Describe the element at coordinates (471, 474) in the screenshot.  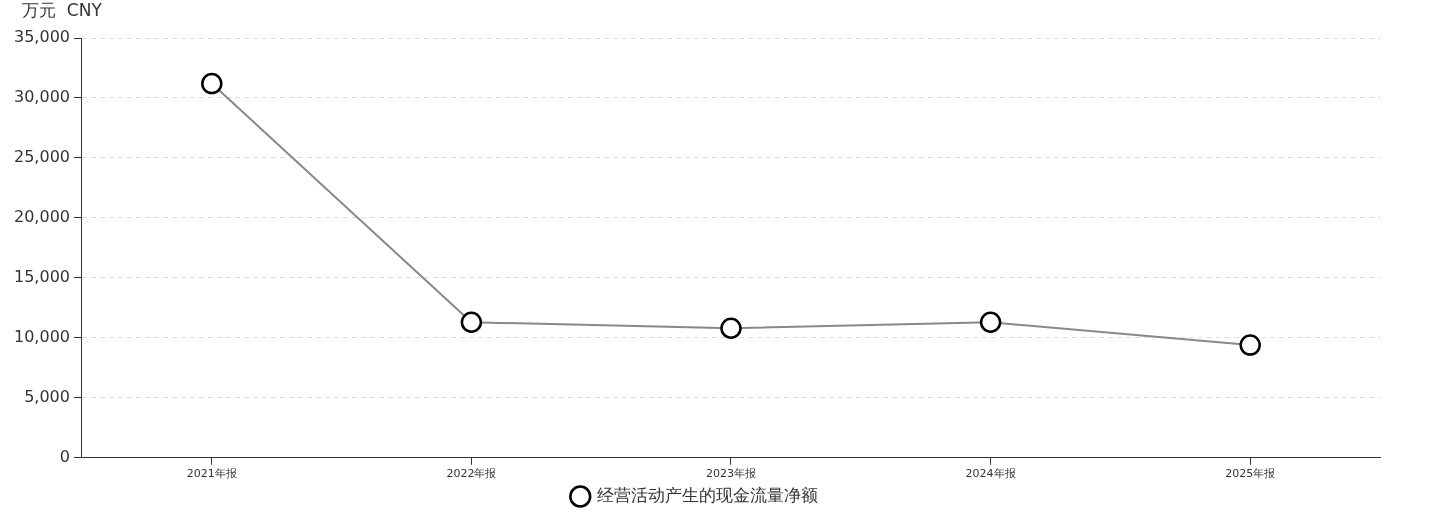
I see `x-tick-label: 2022年报` at that location.